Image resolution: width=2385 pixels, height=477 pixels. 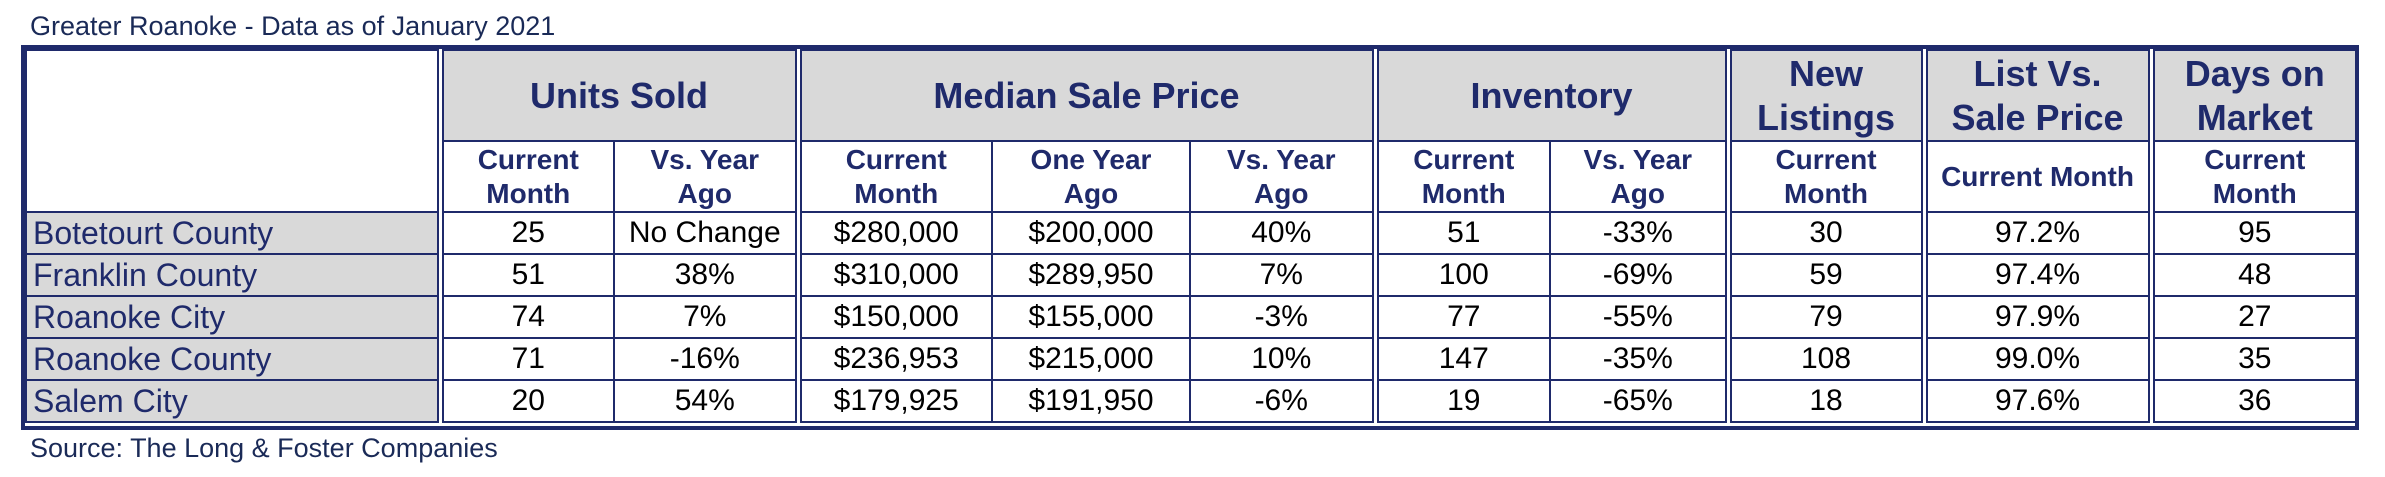 What do you see at coordinates (1461, 233) in the screenshot?
I see `cell-inventory: 51` at bounding box center [1461, 233].